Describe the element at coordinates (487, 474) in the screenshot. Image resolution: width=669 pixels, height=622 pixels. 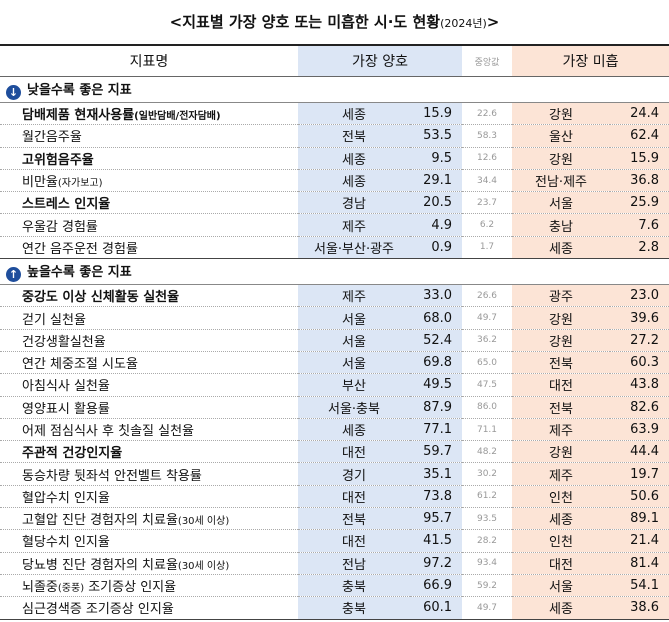
I see `median-value: 30.2` at that location.